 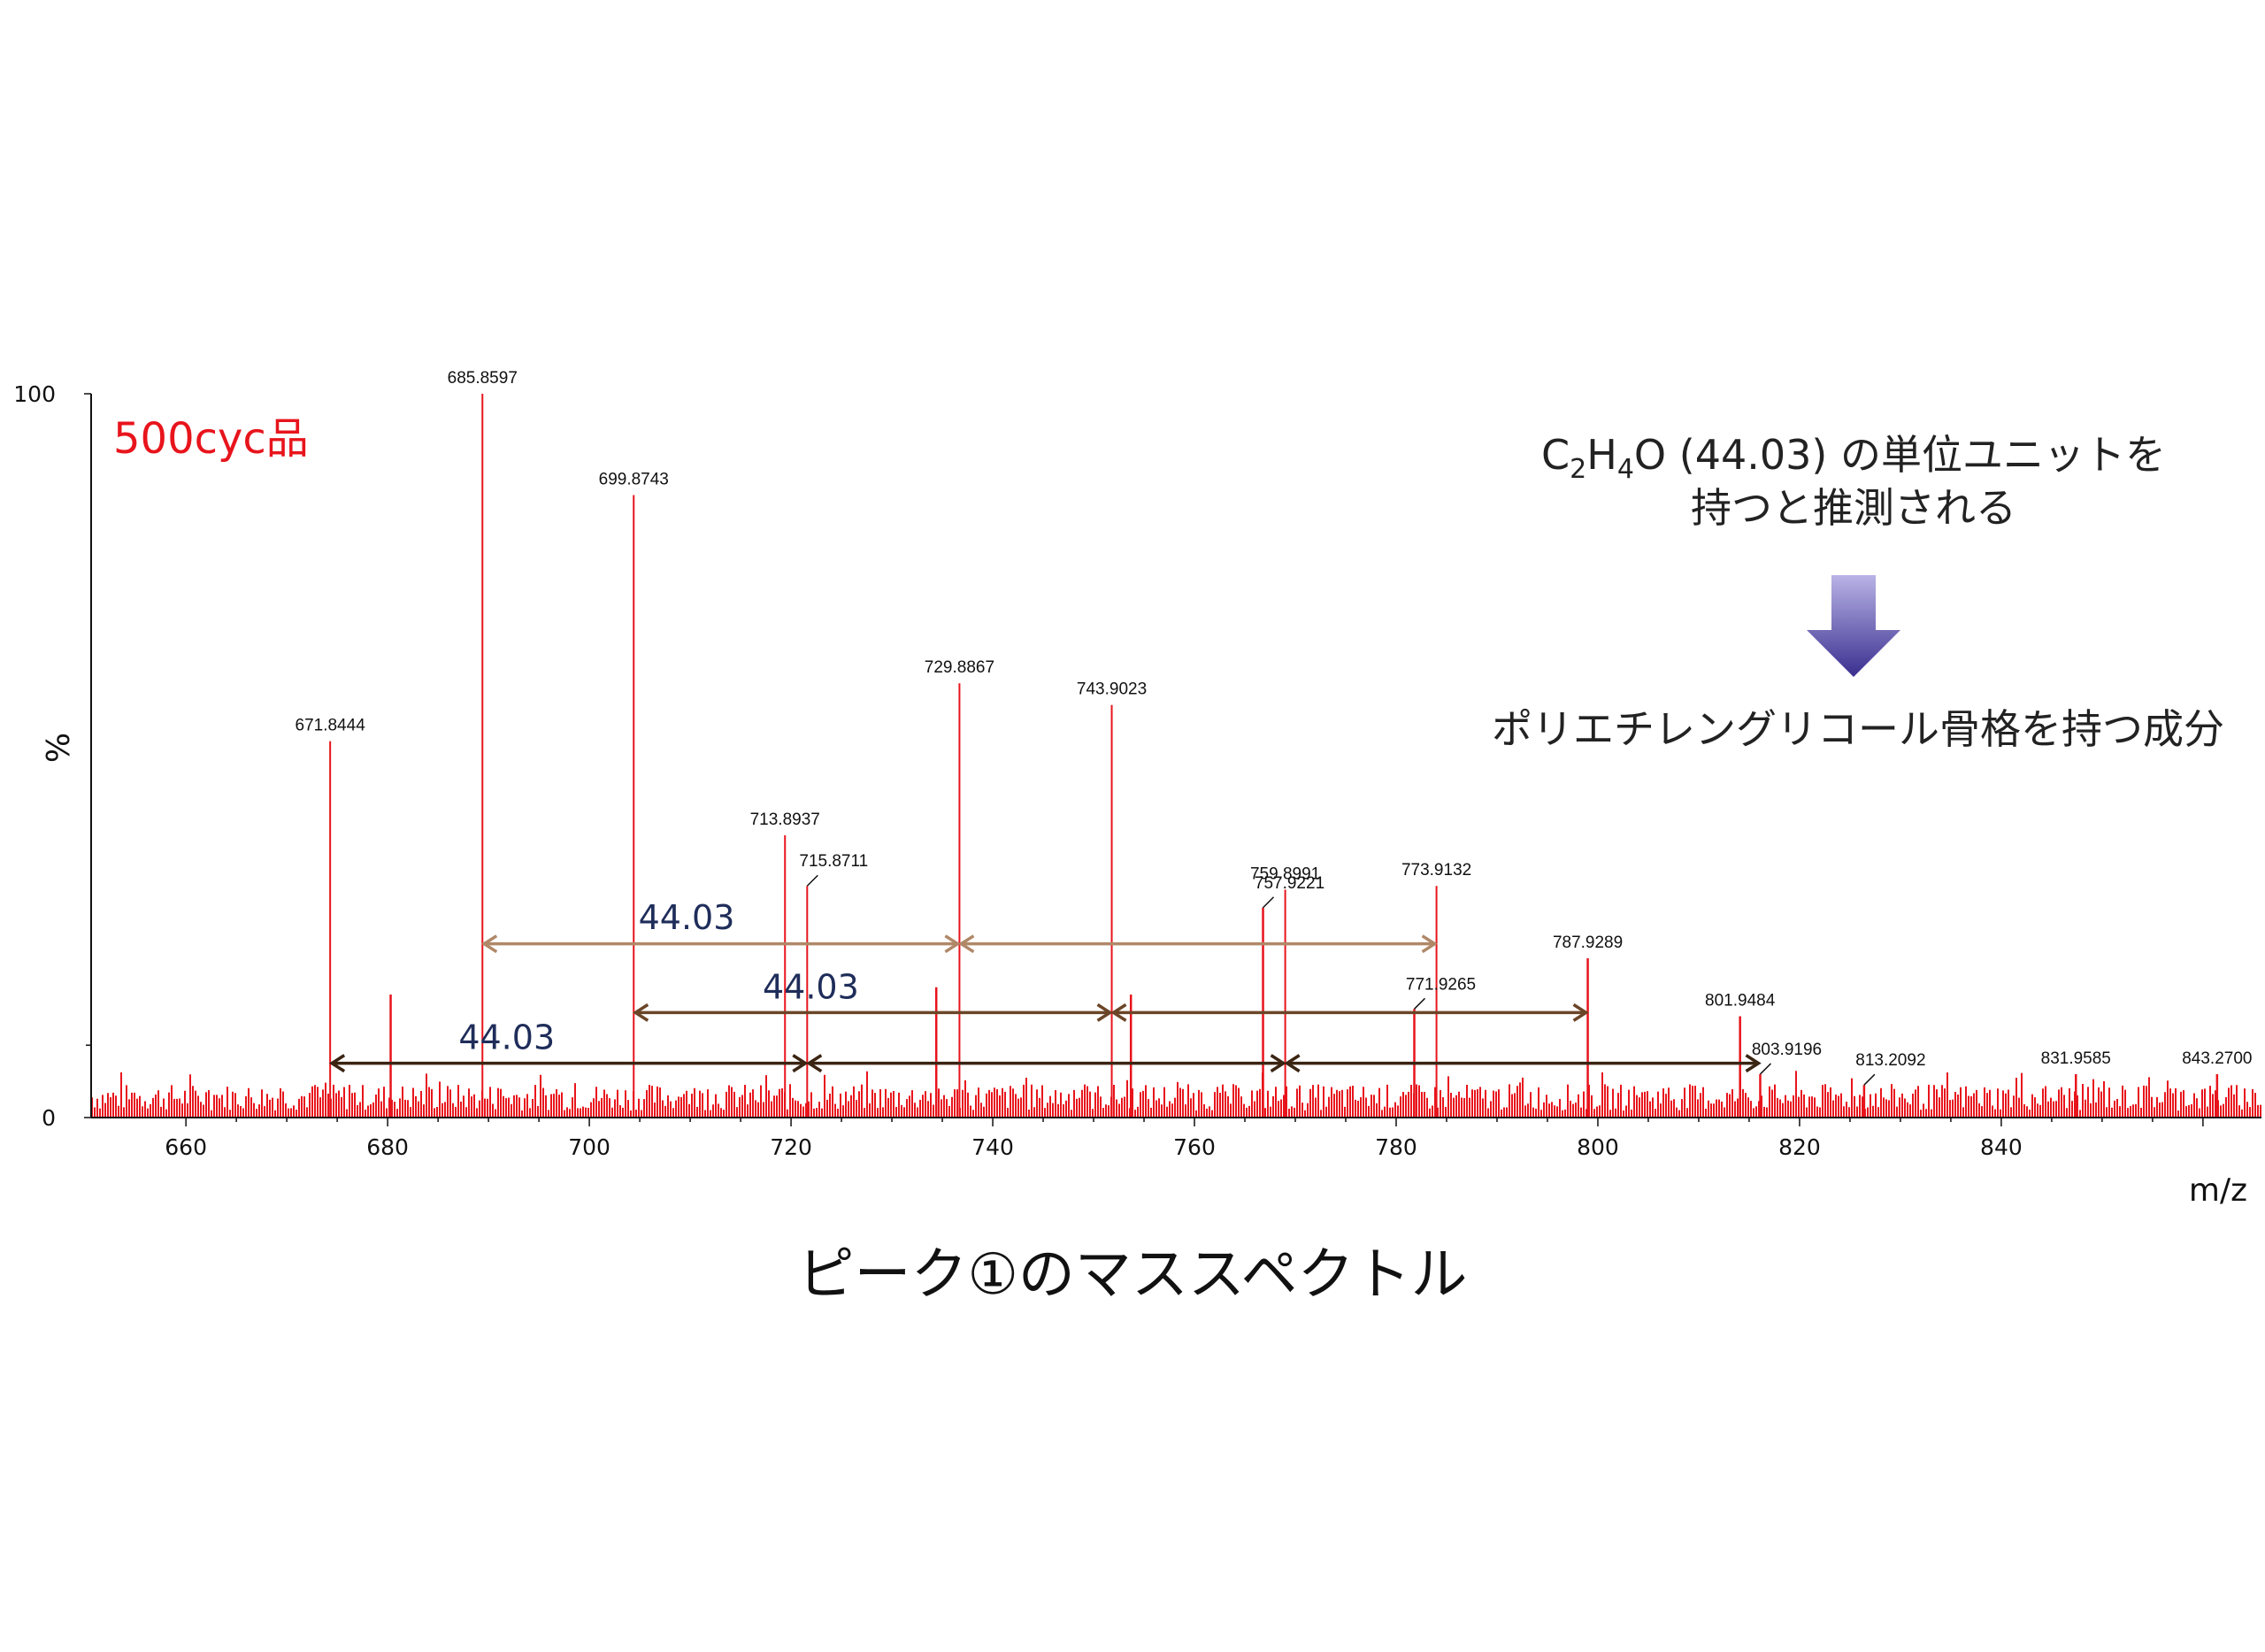 What do you see at coordinates (1740, 1000) in the screenshot?
I see `peak-label-15: 801.9484` at bounding box center [1740, 1000].